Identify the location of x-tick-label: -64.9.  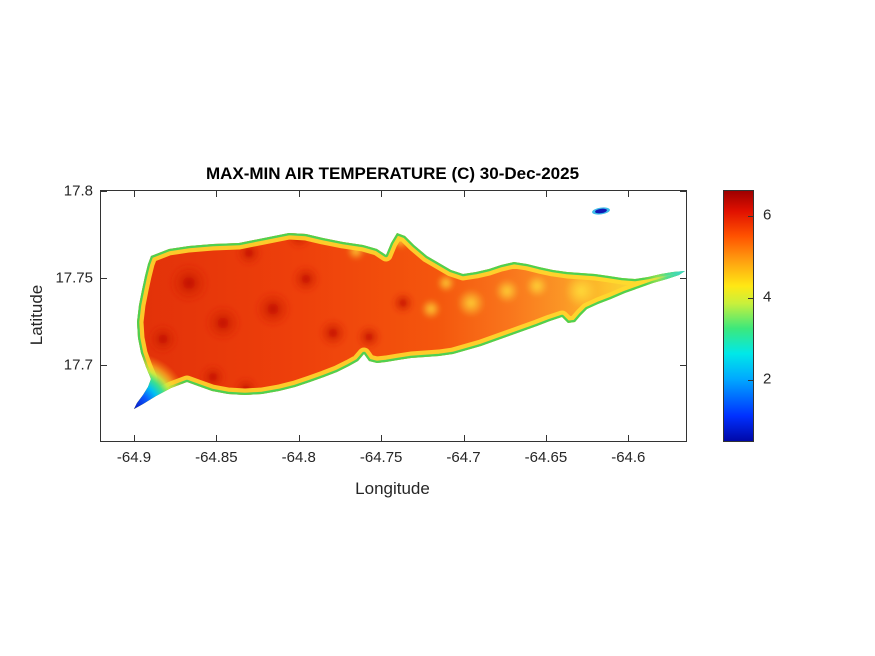
(134, 457).